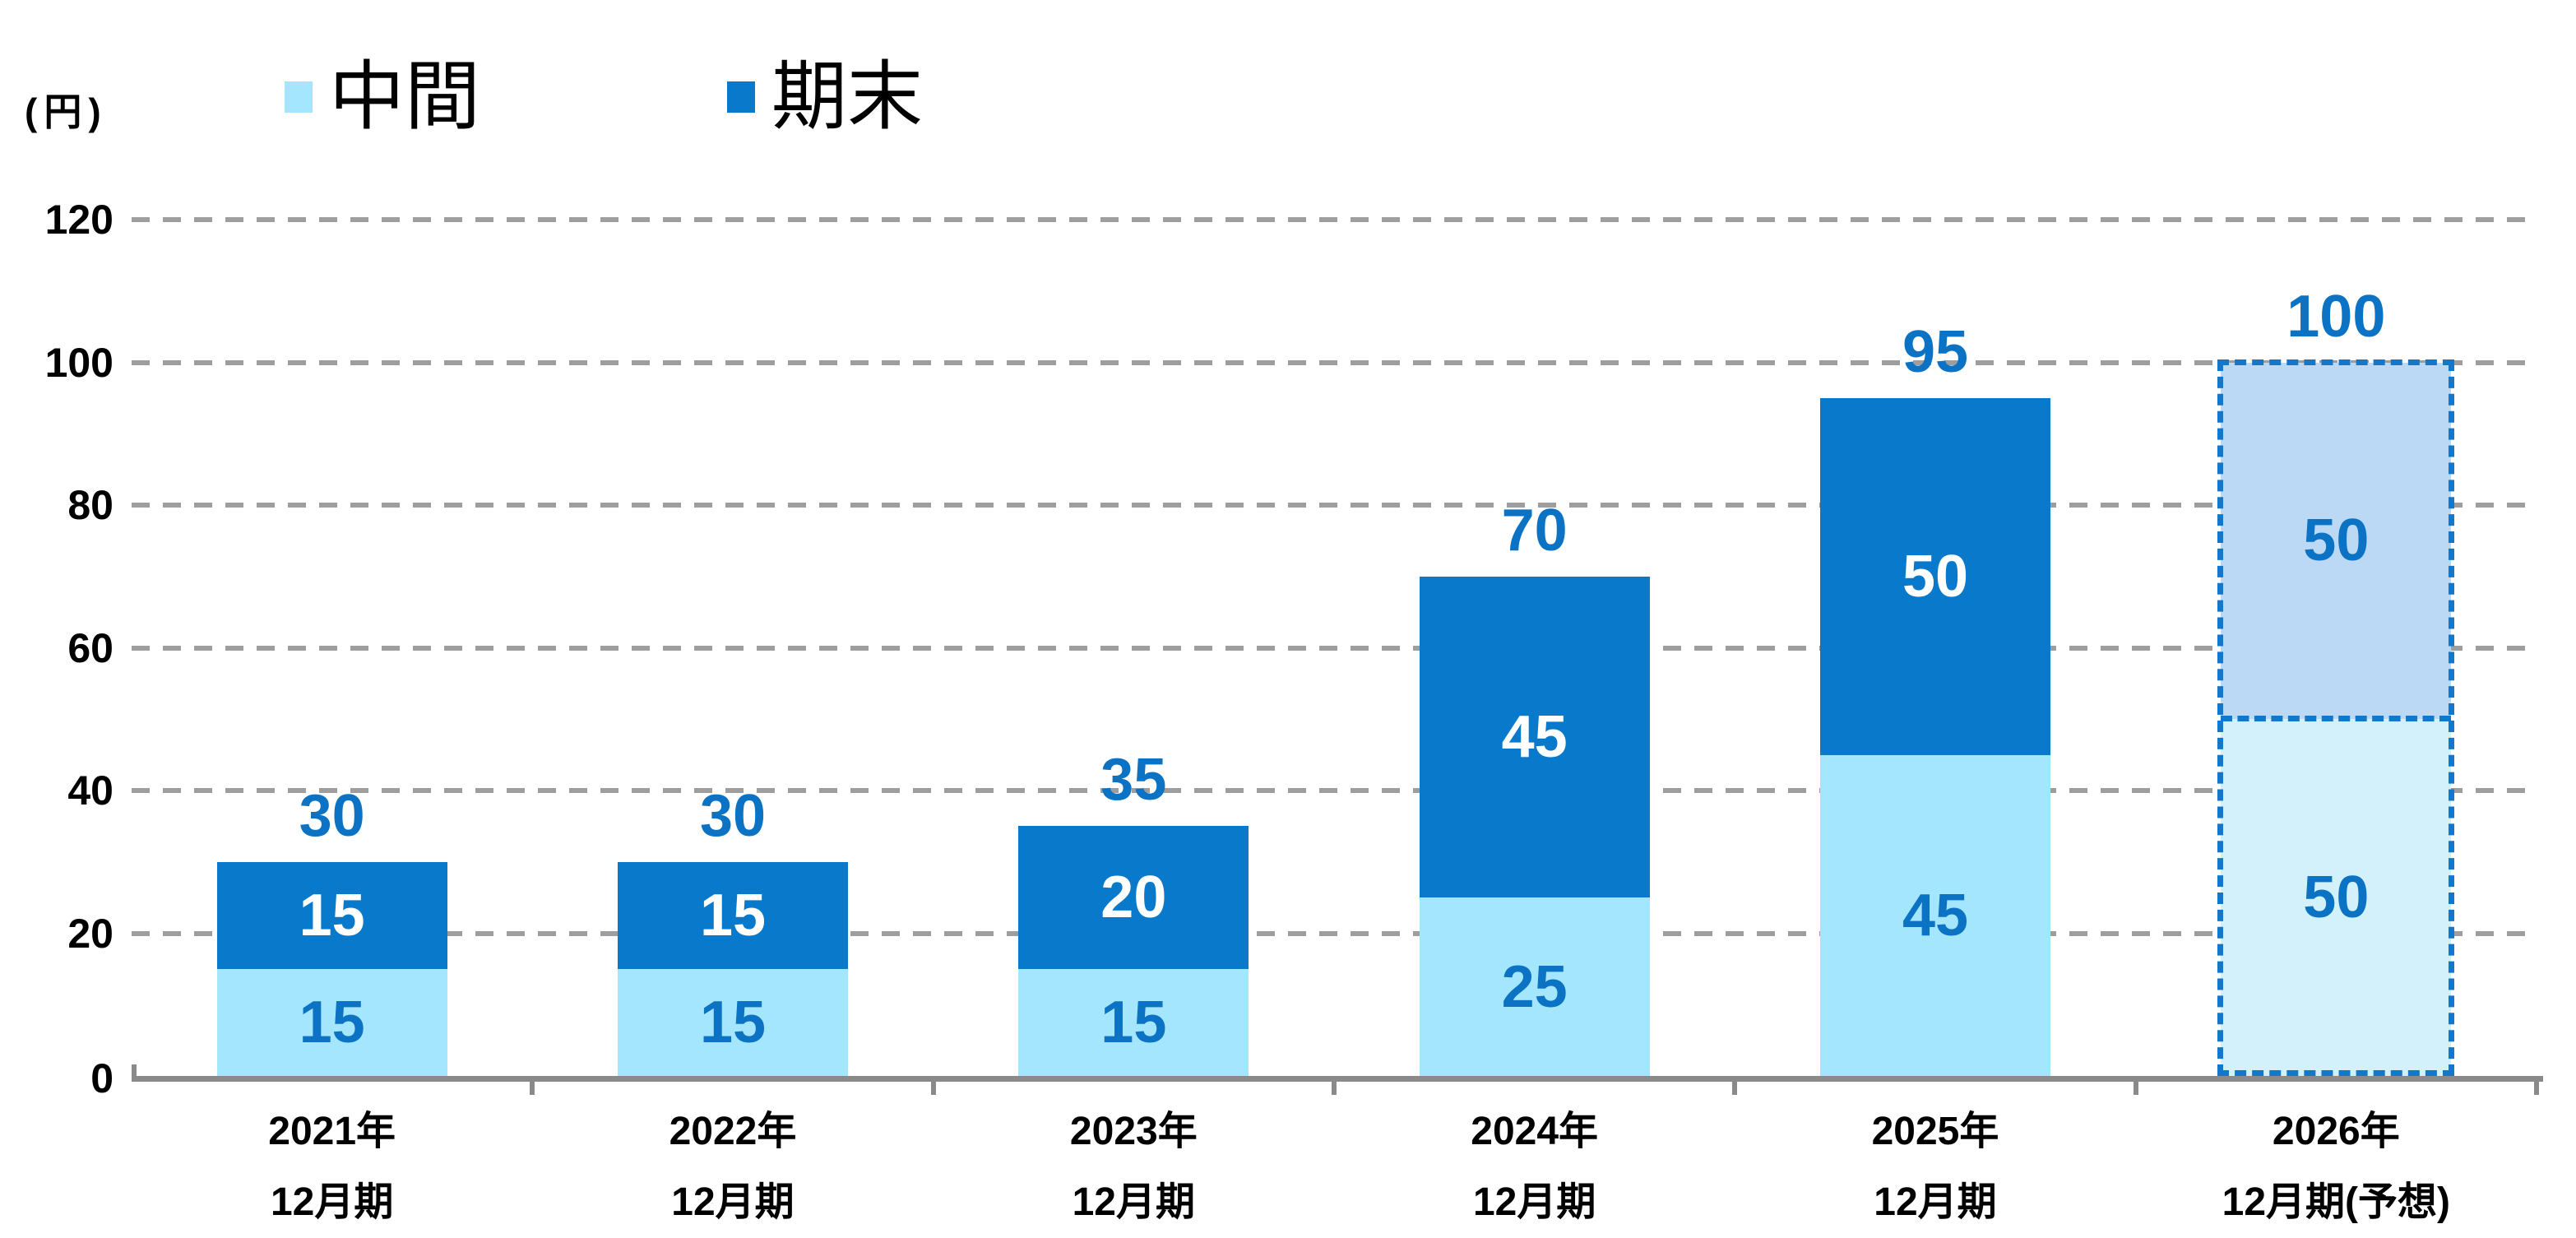 Image resolution: width=2576 pixels, height=1238 pixels. What do you see at coordinates (91, 934) in the screenshot?
I see `y-axis-label: 20` at bounding box center [91, 934].